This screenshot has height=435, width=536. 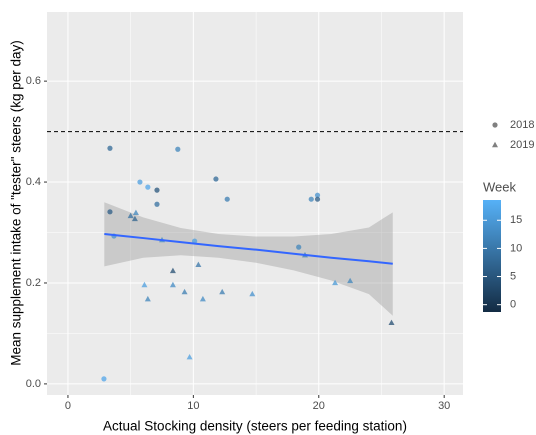 I want to click on y-tick-label: 0.6, so click(x=33, y=81).